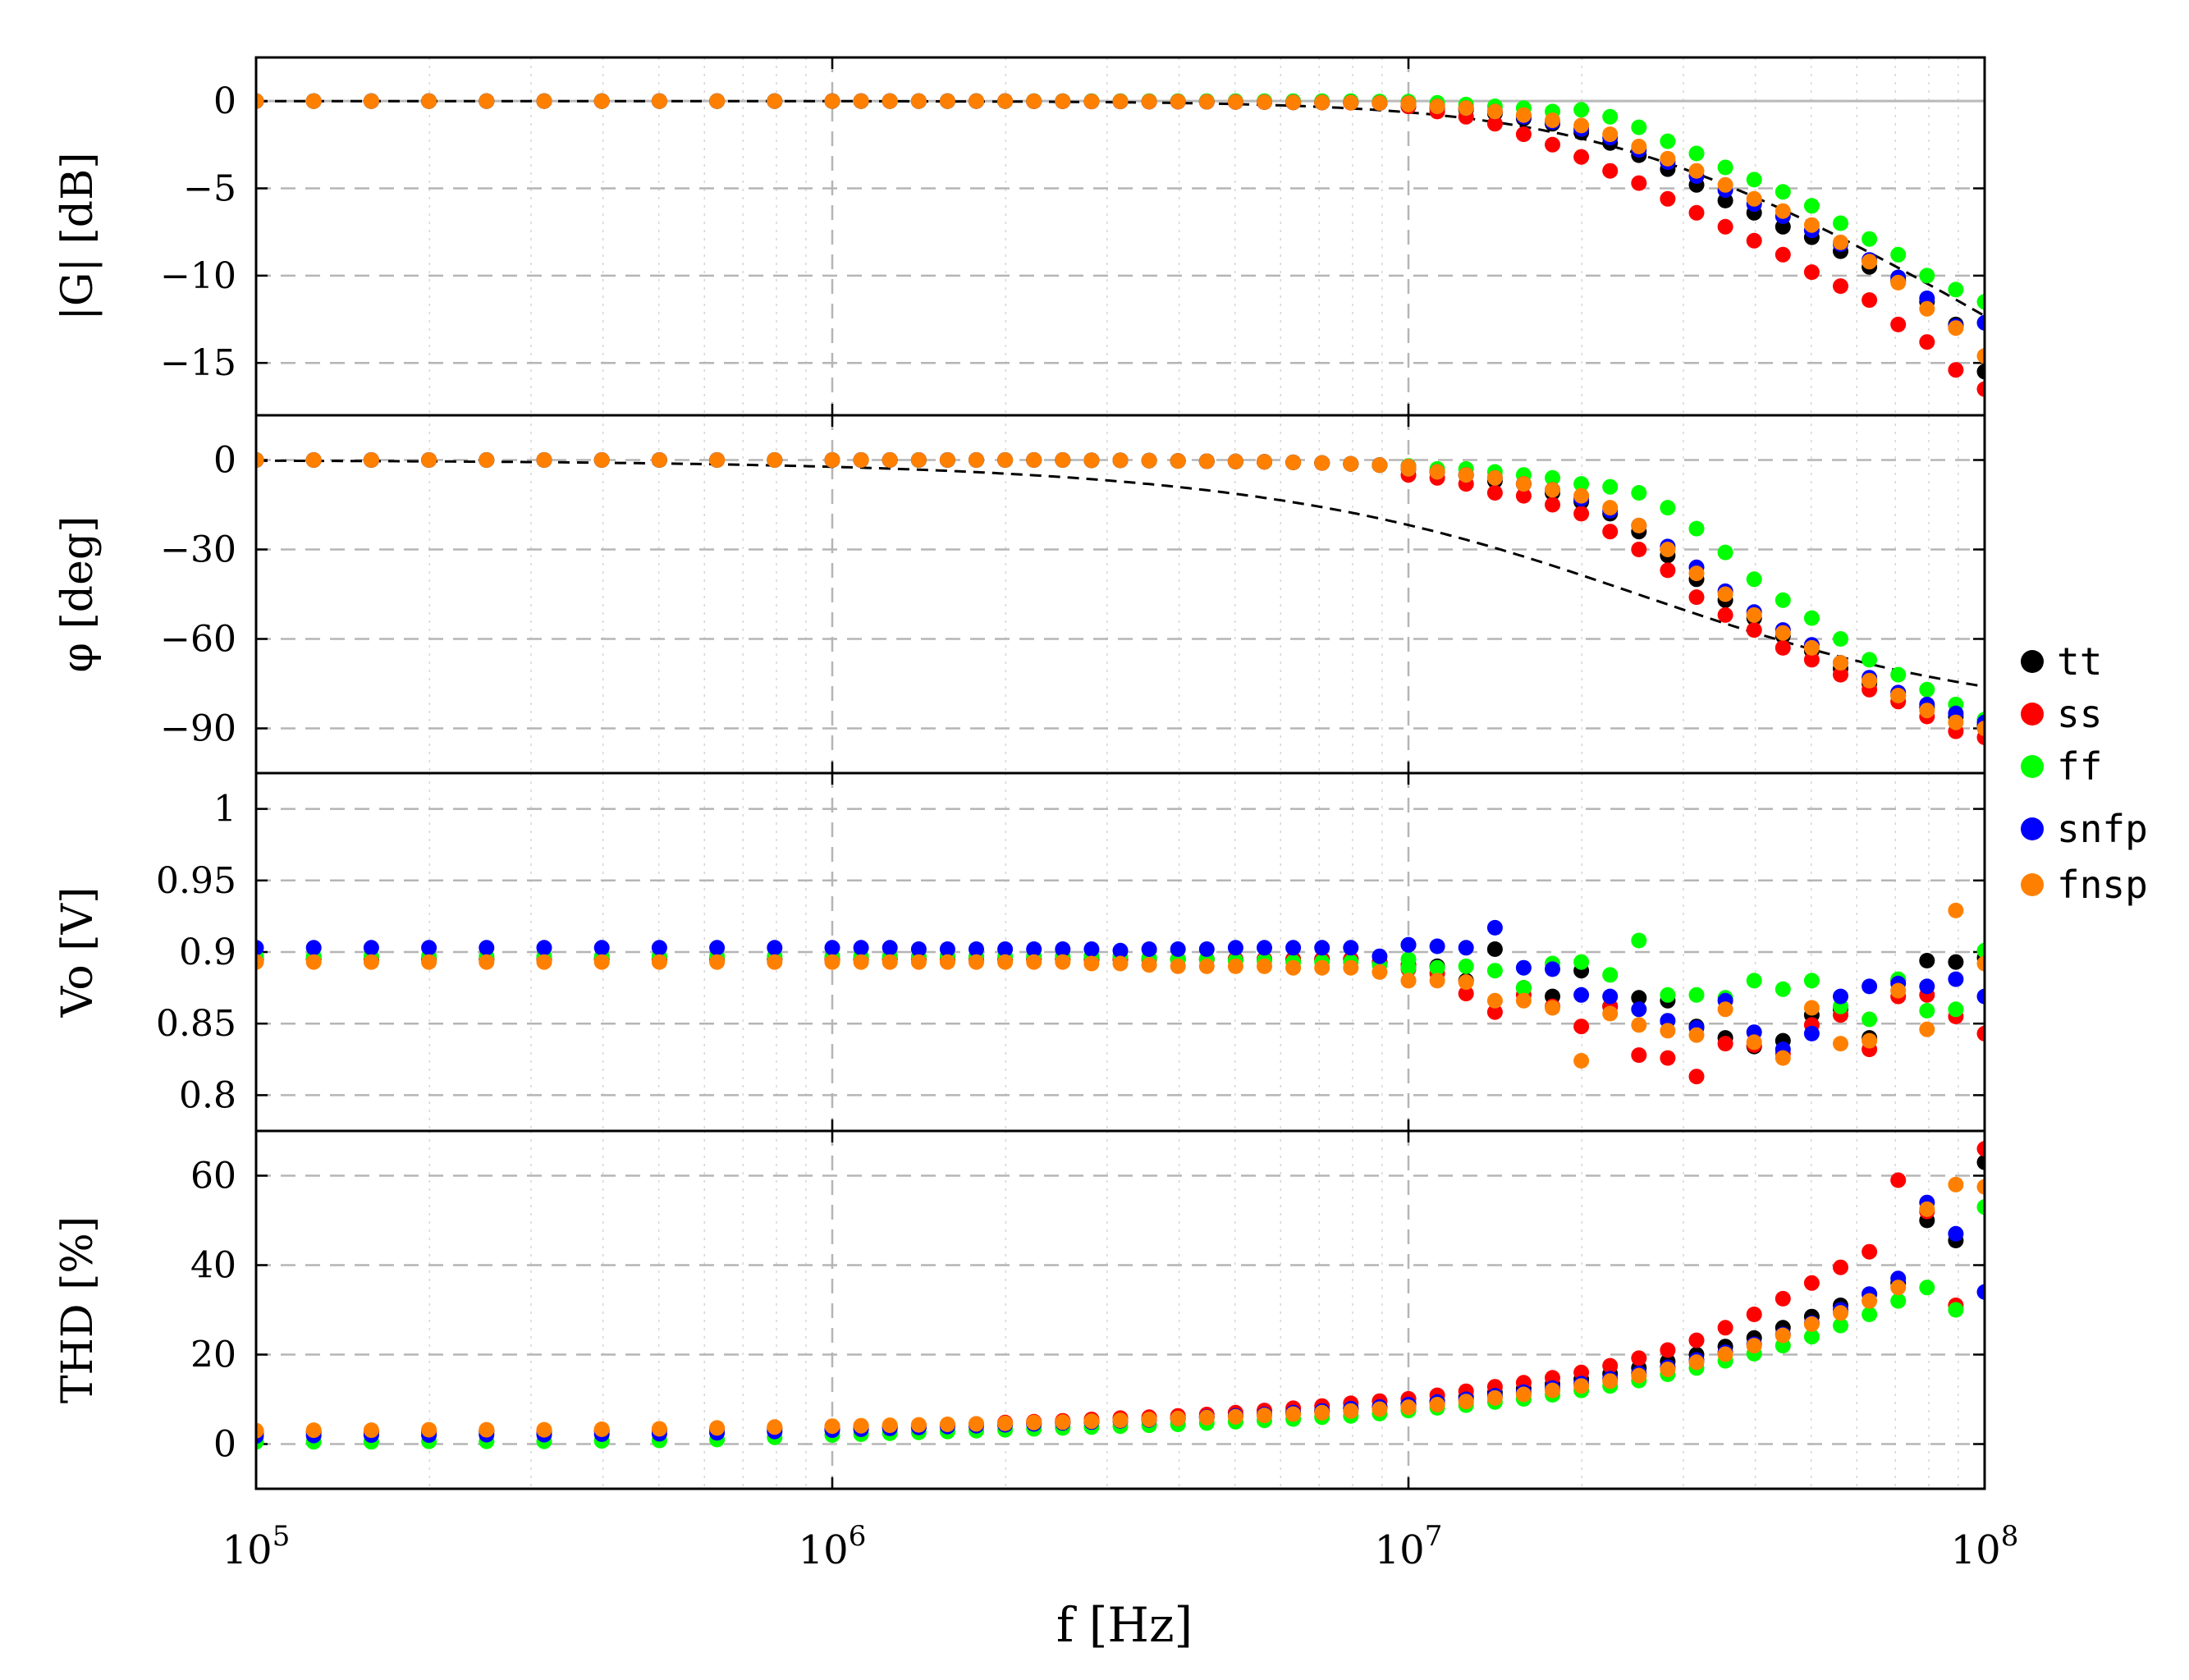 The height and width of the screenshot is (1680, 2189). Describe the element at coordinates (1409, 1546) in the screenshot. I see `x-tick-label: 107` at that location.